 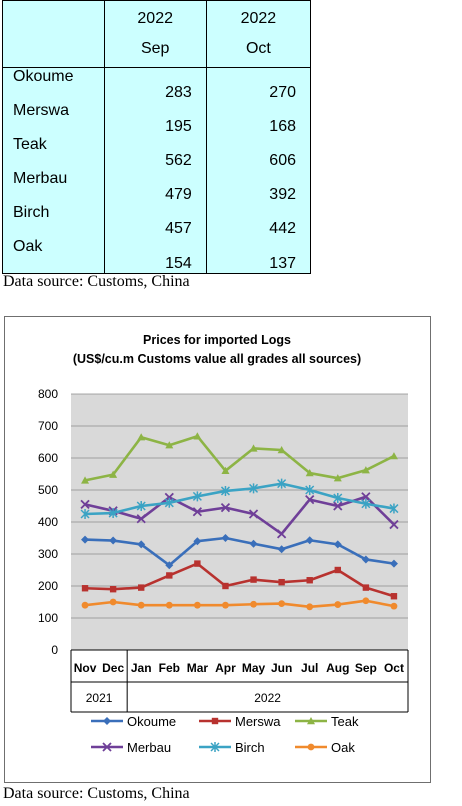 I want to click on row-name: Merswa, so click(x=53, y=118).